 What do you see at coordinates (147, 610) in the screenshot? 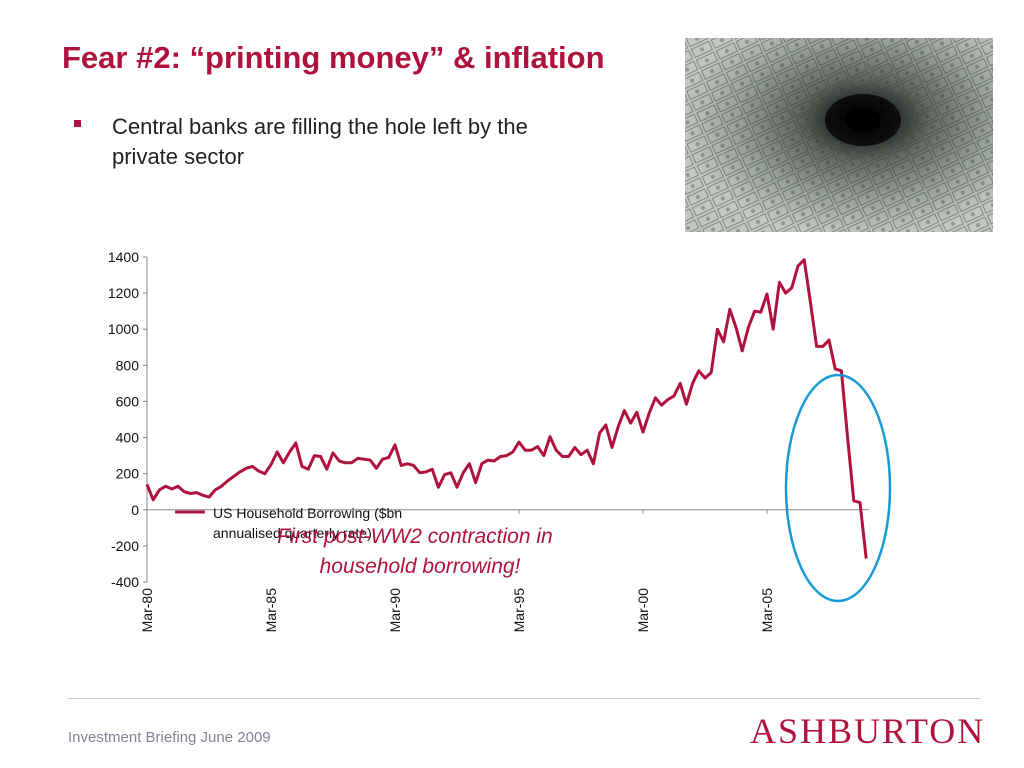
I see `x-tick-label: Mar-80` at bounding box center [147, 610].